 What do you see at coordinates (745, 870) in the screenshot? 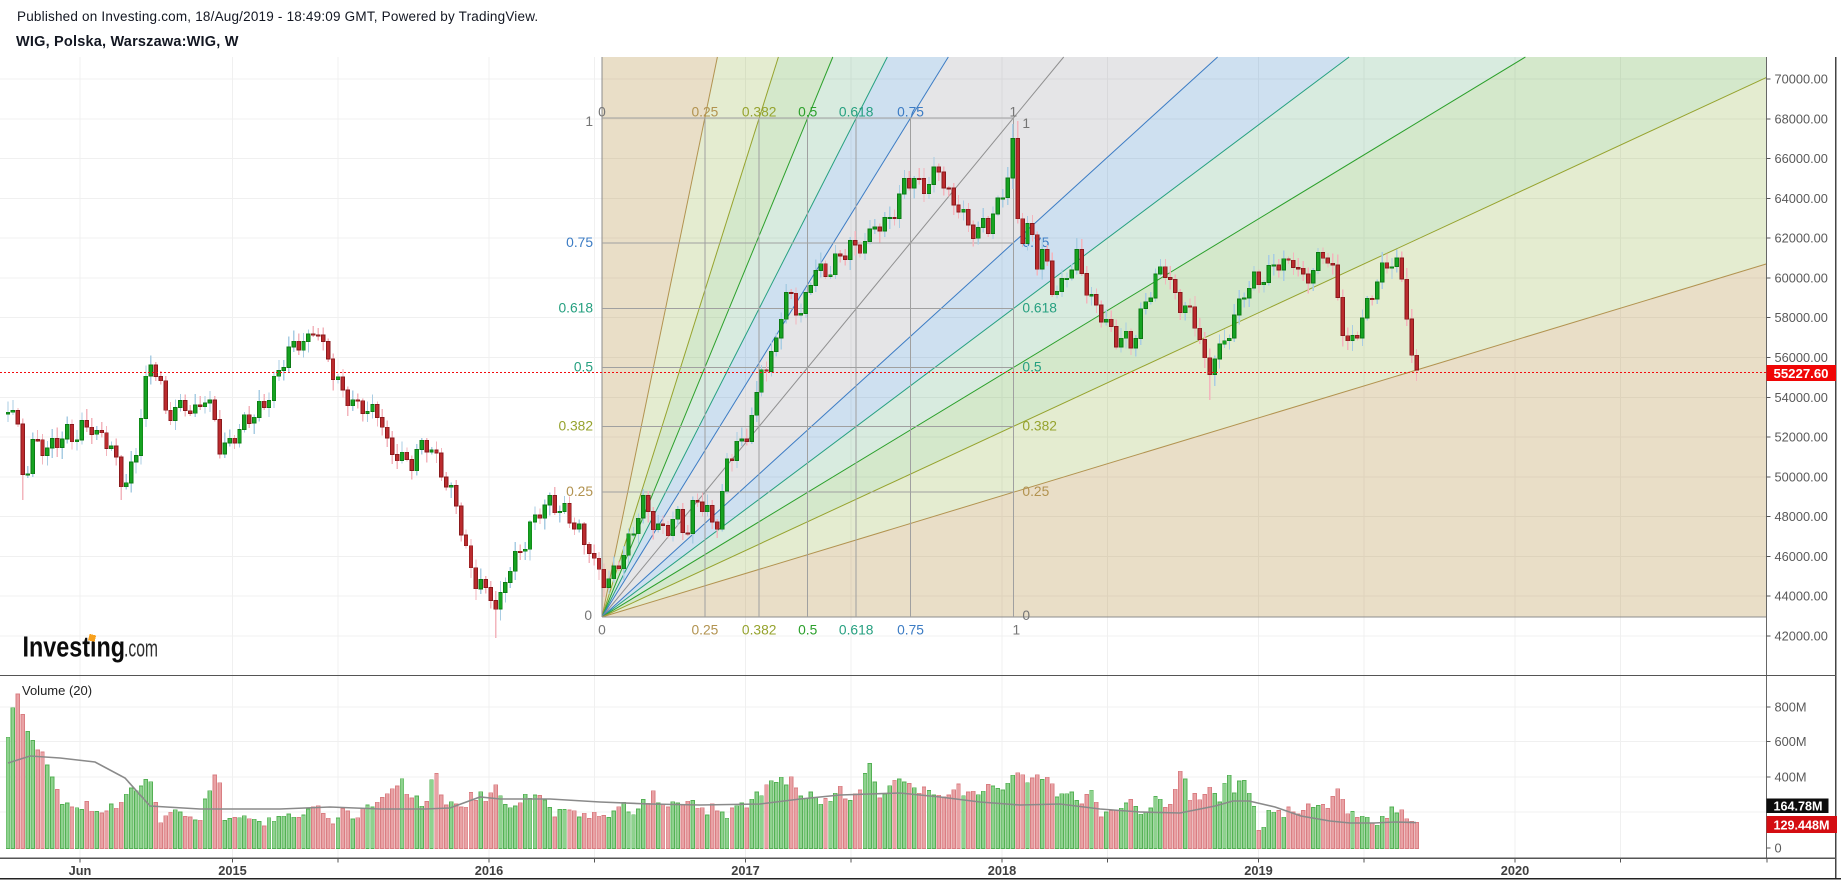
I see `svg-text: 2017` at bounding box center [745, 870].